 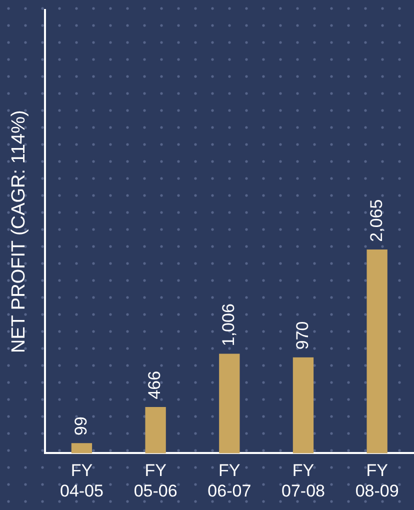 I want to click on x-tick-label: FY 07-08, so click(x=303, y=480).